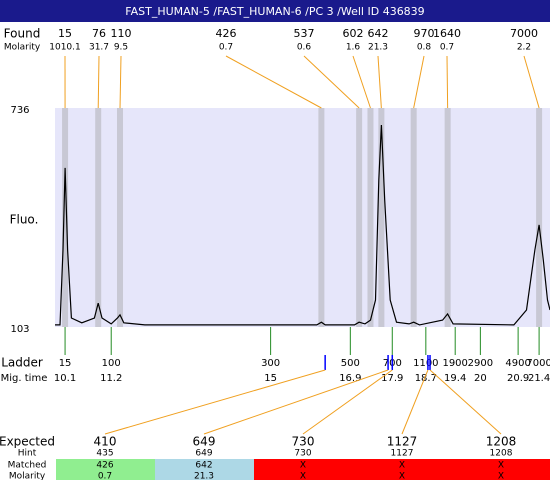  Describe the element at coordinates (402, 442) in the screenshot. I see `expected-expected: 1127` at that location.